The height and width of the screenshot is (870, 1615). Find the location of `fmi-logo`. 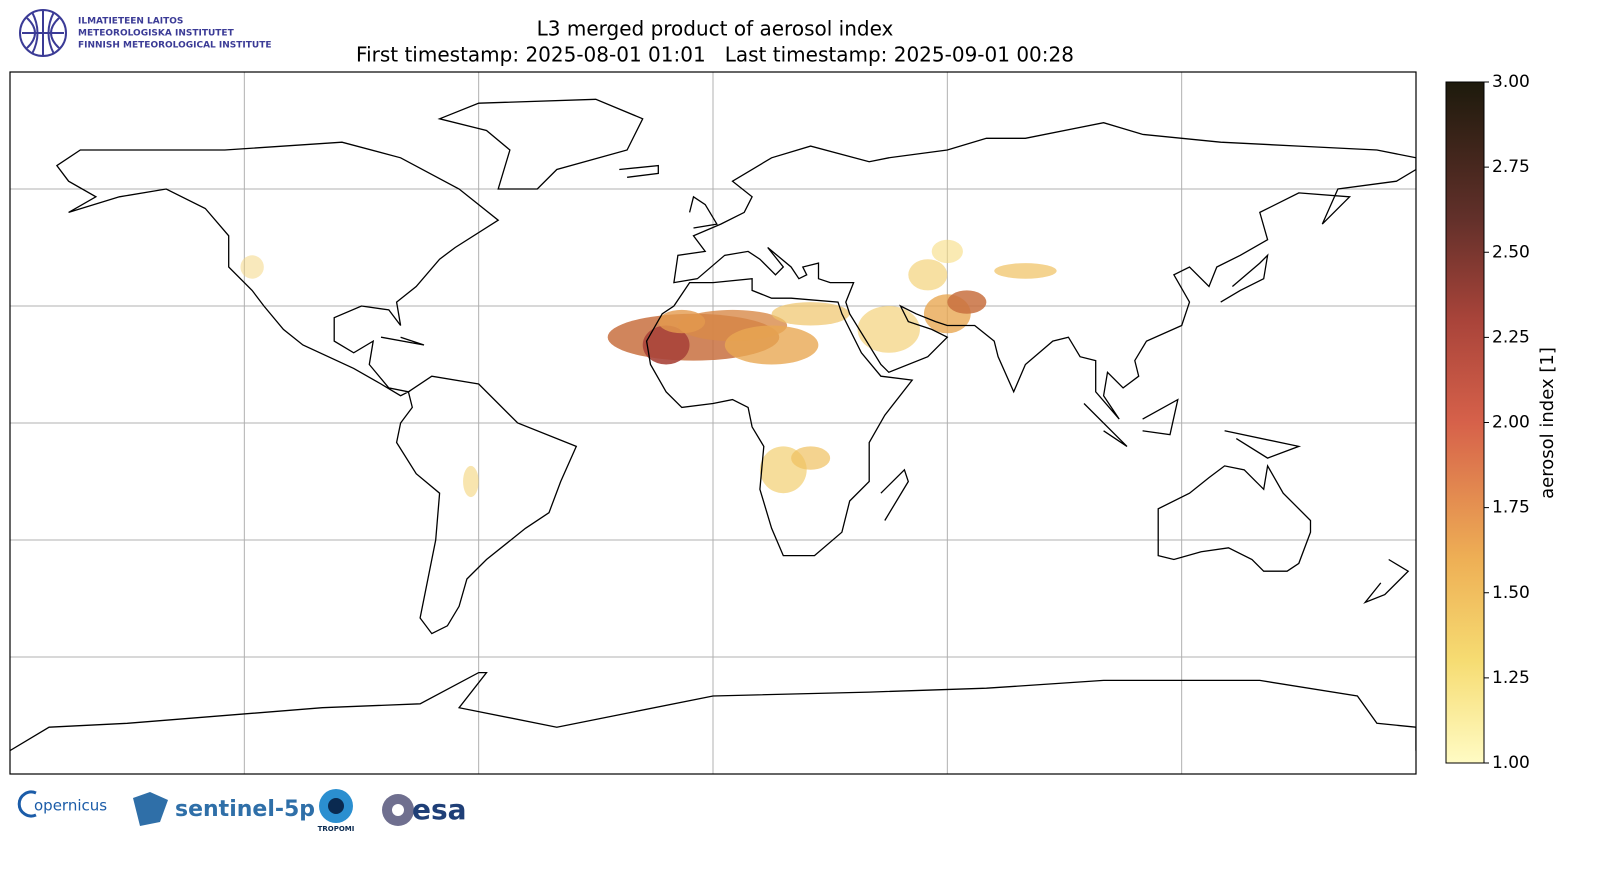

fmi-logo is located at coordinates (43, 33).